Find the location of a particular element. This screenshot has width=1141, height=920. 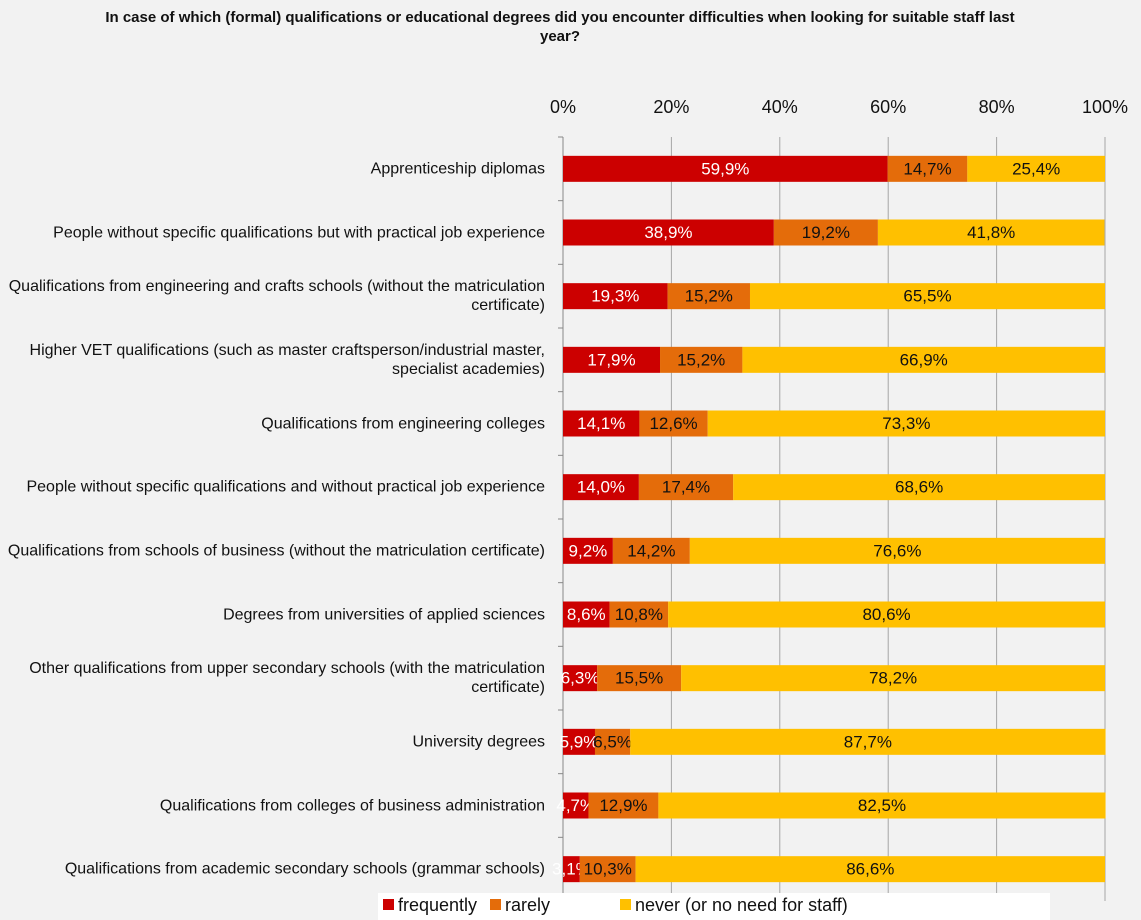

value-label: 9,2% is located at coordinates (588, 550).